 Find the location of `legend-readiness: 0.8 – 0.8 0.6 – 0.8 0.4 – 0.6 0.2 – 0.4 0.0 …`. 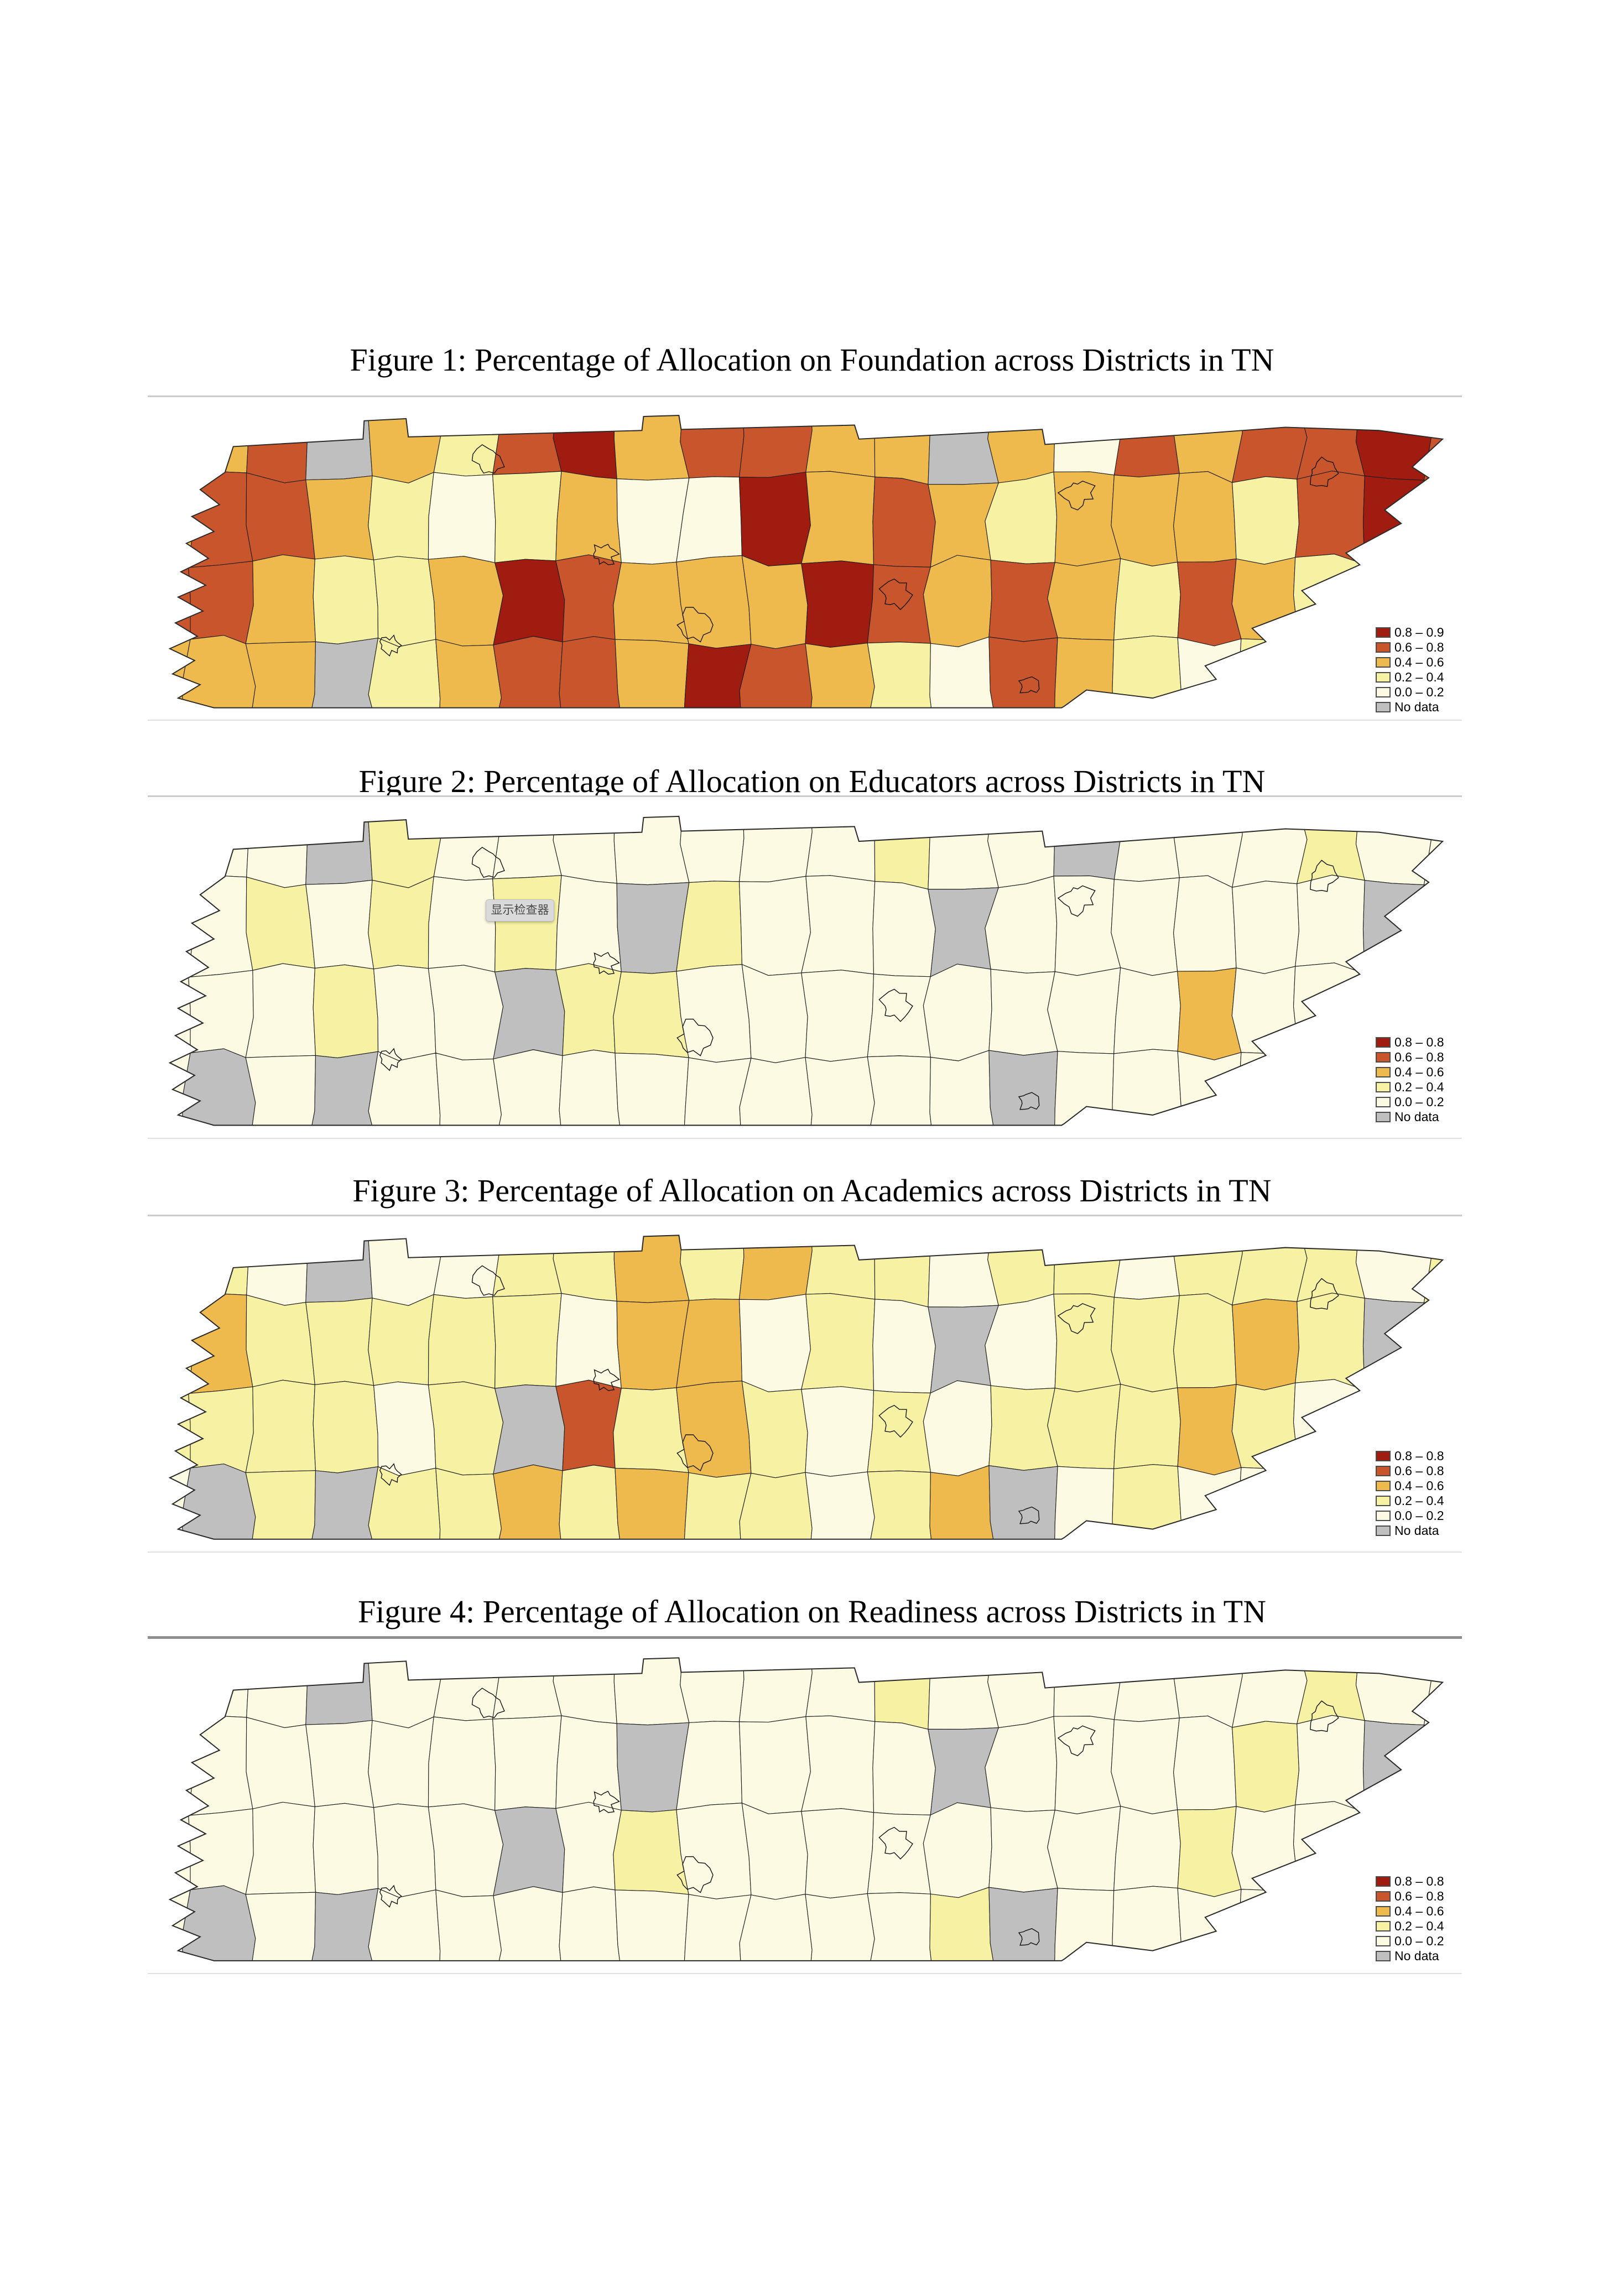

legend-readiness: 0.8 – 0.8 0.6 – 0.8 0.4 – 0.6 0.2 – 0.4 0.0 … is located at coordinates (1417, 1919).